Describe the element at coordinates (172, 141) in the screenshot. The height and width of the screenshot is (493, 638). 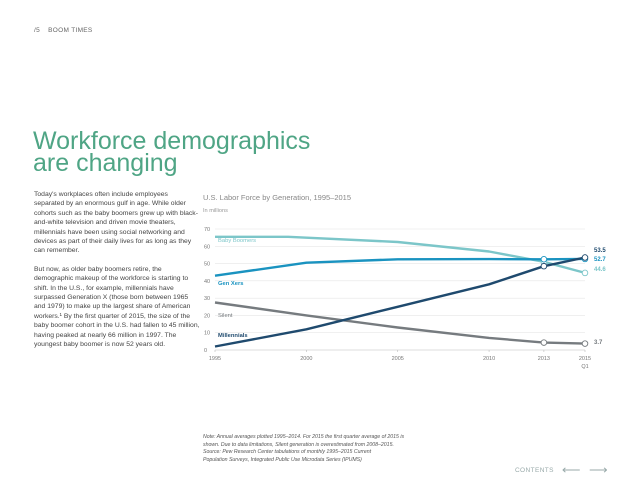
I see `page-title-line-1: Workforce demographics` at that location.